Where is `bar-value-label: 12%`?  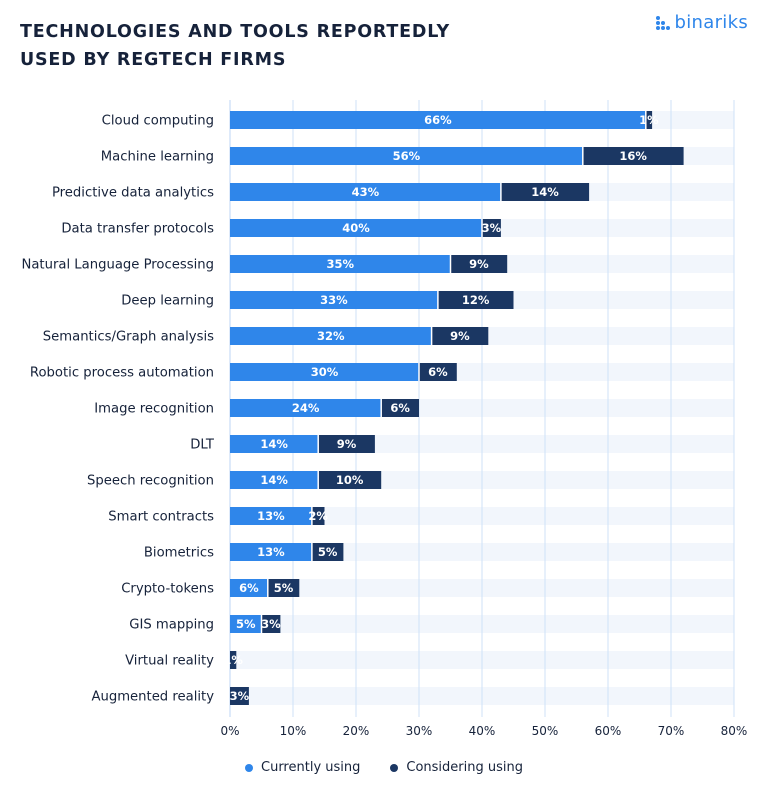
bar-value-label: 12% is located at coordinates (476, 300).